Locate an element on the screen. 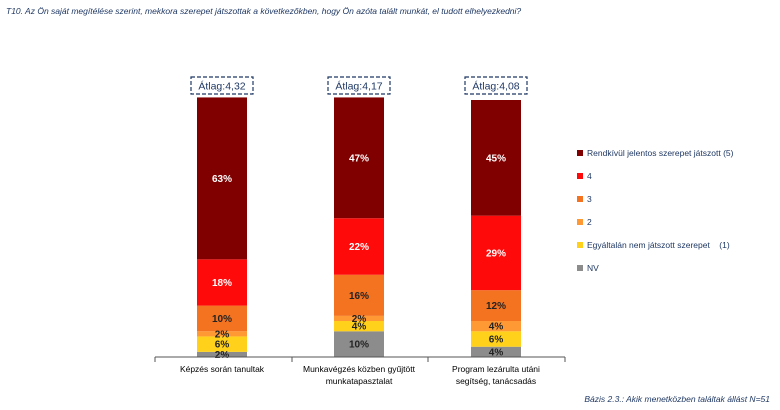  legend-label: Egyáltalán nem játszott szerepet (1) is located at coordinates (658, 245).